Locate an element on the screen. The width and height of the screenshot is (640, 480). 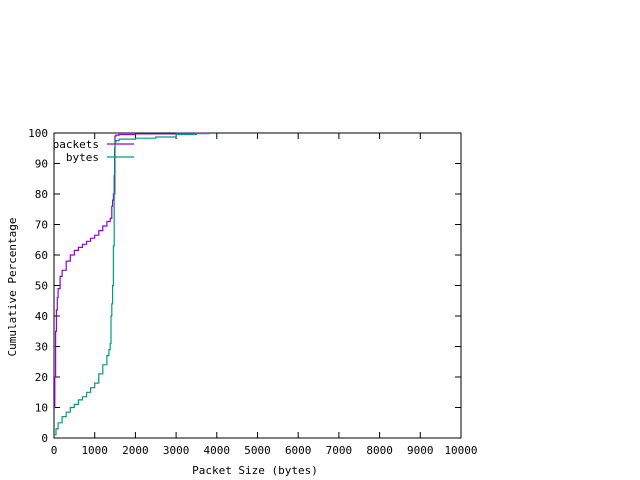
x-tick-label: 6000 is located at coordinates (298, 450).